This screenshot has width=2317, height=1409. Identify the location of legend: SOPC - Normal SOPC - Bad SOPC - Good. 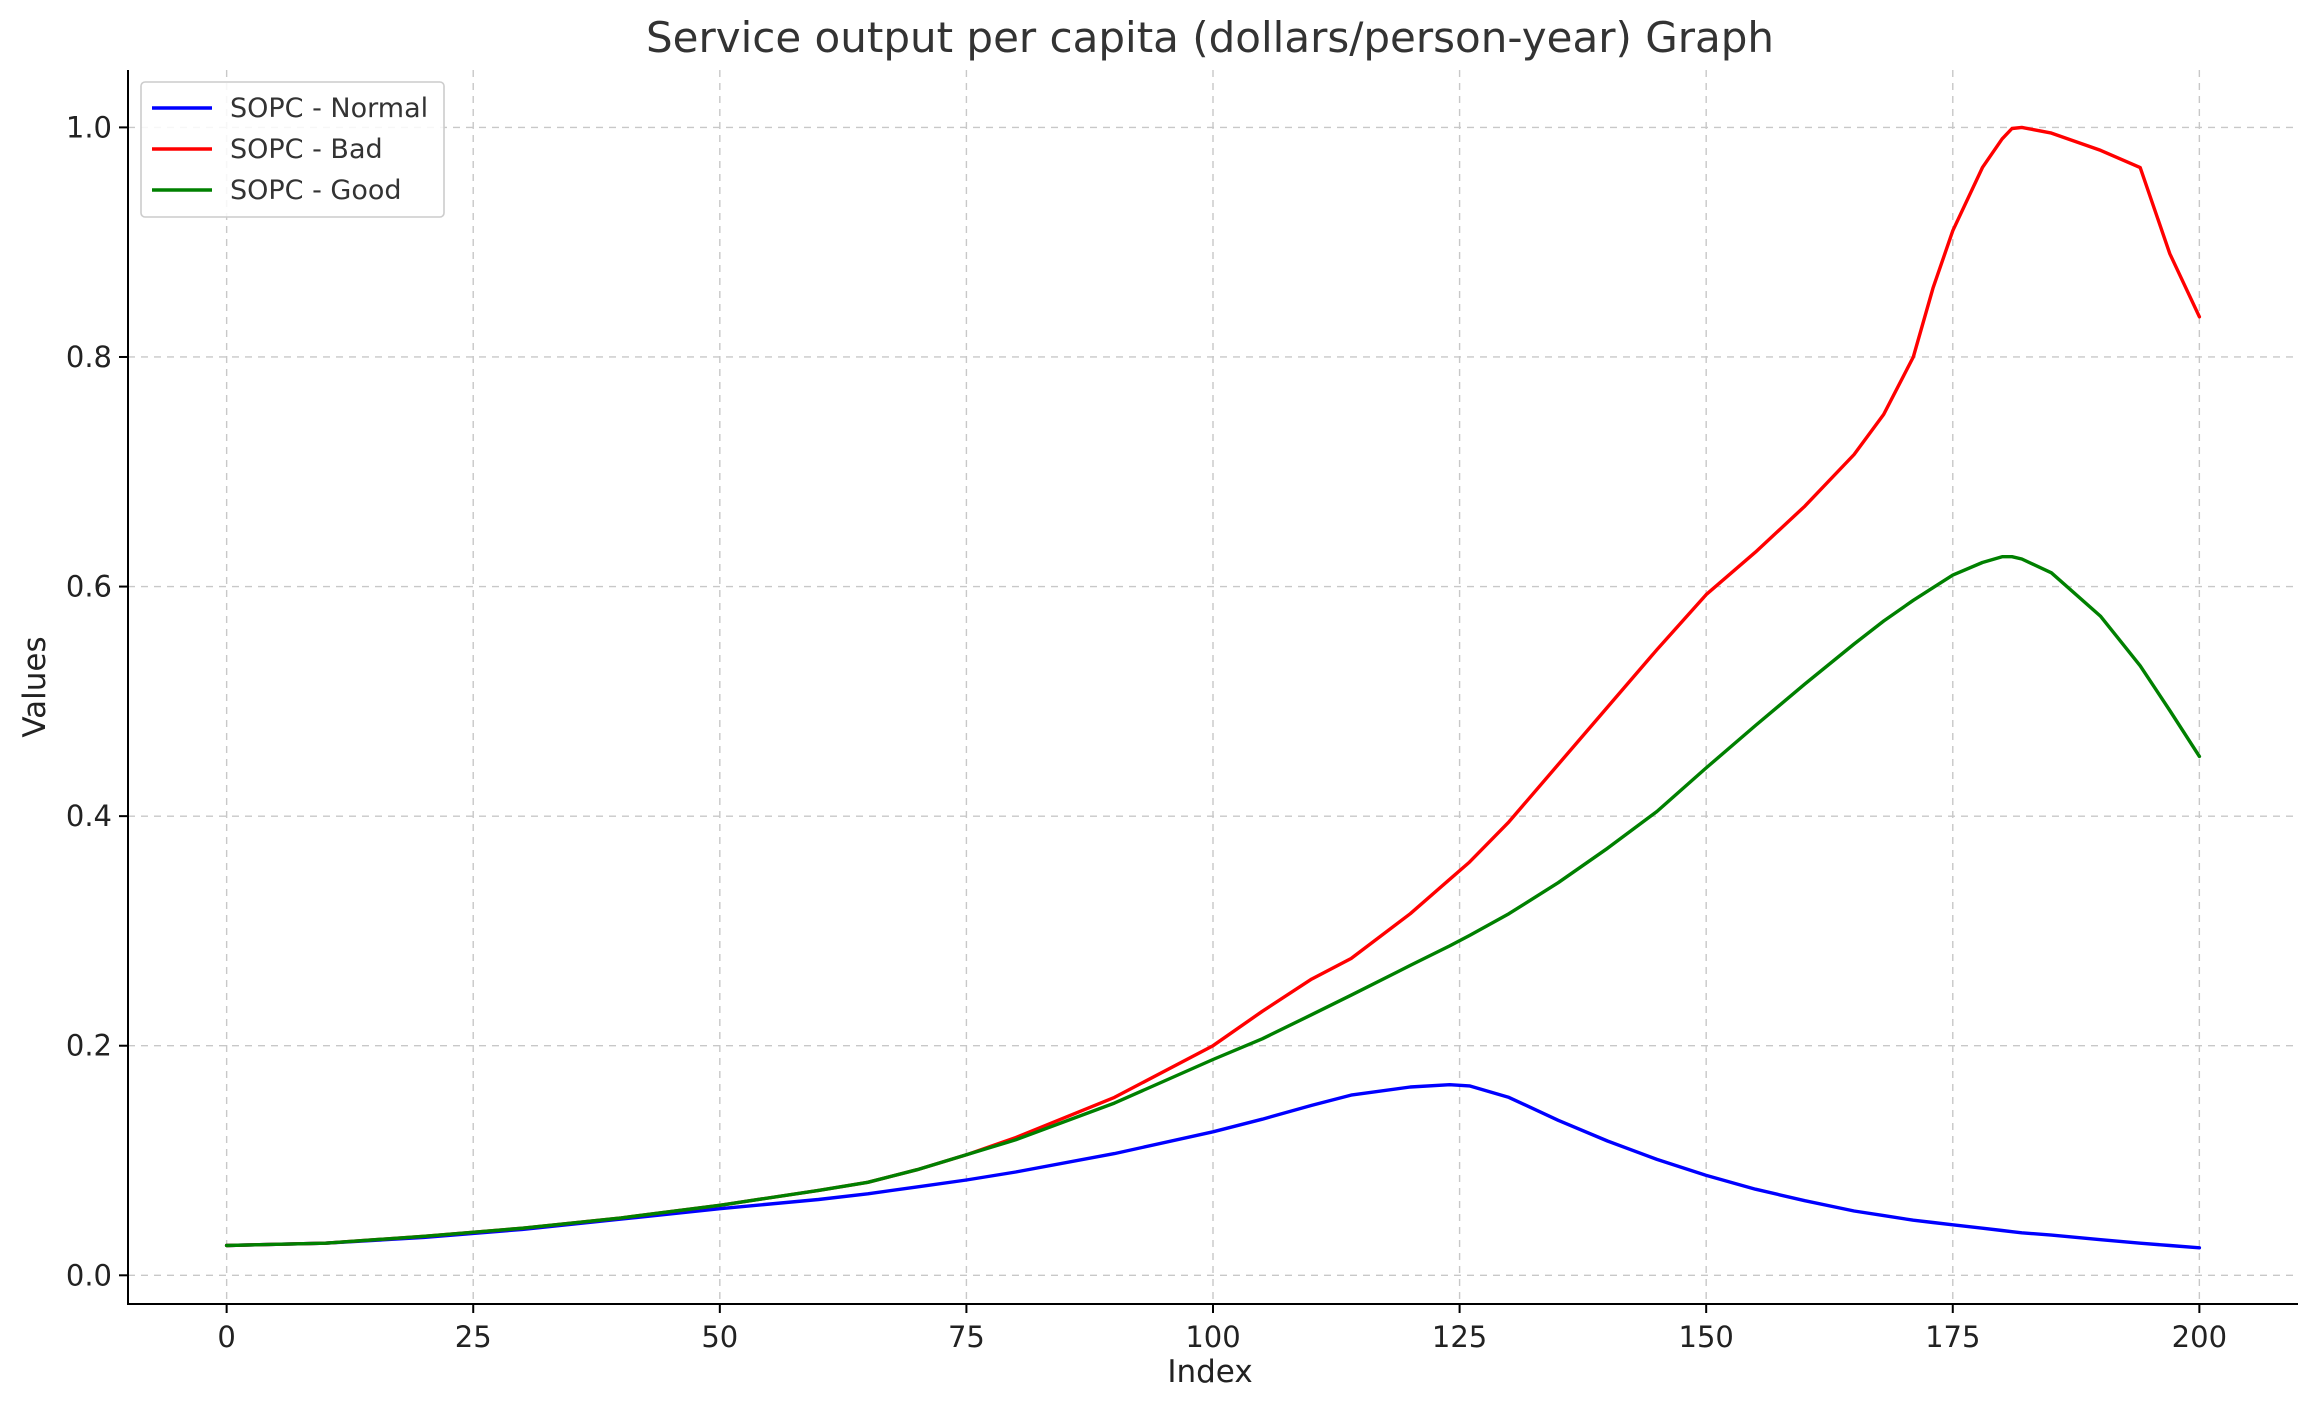
(292, 149).